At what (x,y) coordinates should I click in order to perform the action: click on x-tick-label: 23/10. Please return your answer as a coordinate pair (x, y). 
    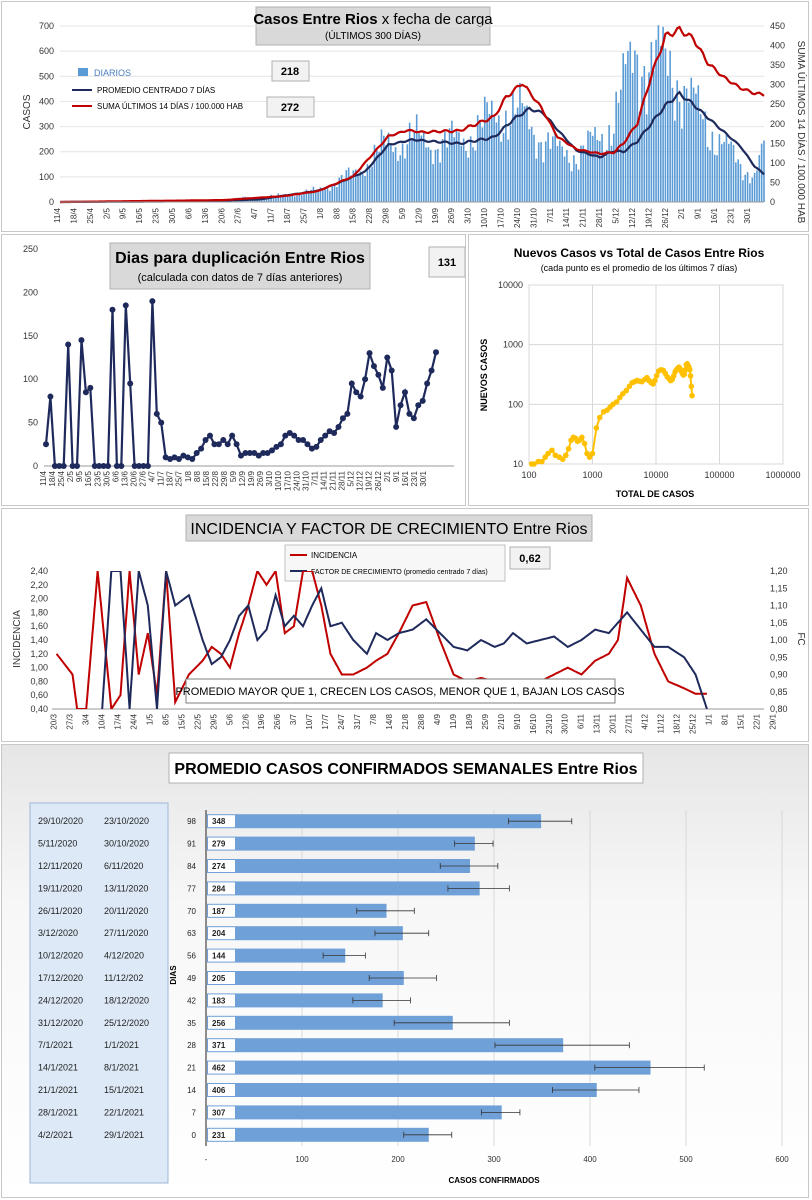
    Looking at the image, I should click on (549, 723).